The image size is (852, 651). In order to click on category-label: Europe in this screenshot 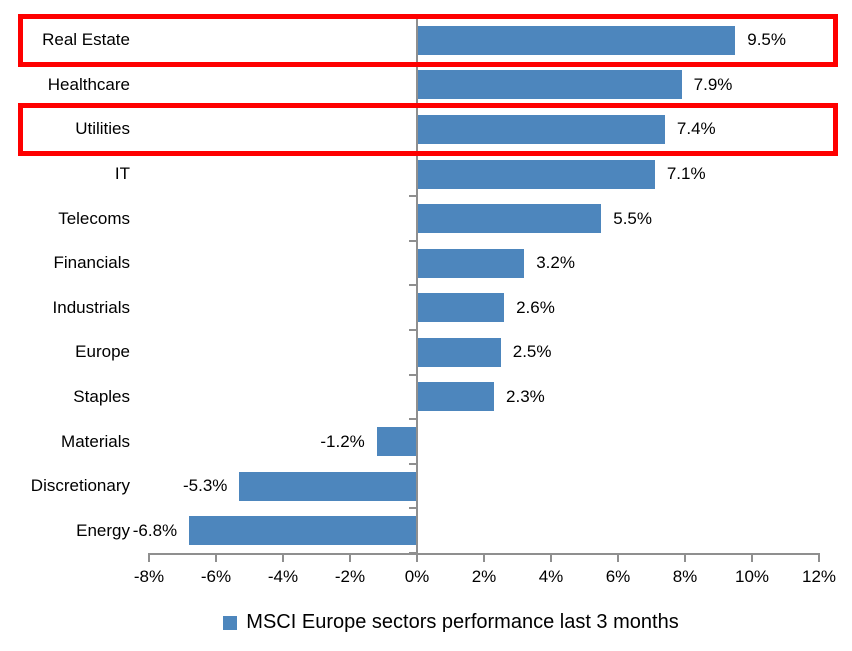, I will do `click(102, 352)`.